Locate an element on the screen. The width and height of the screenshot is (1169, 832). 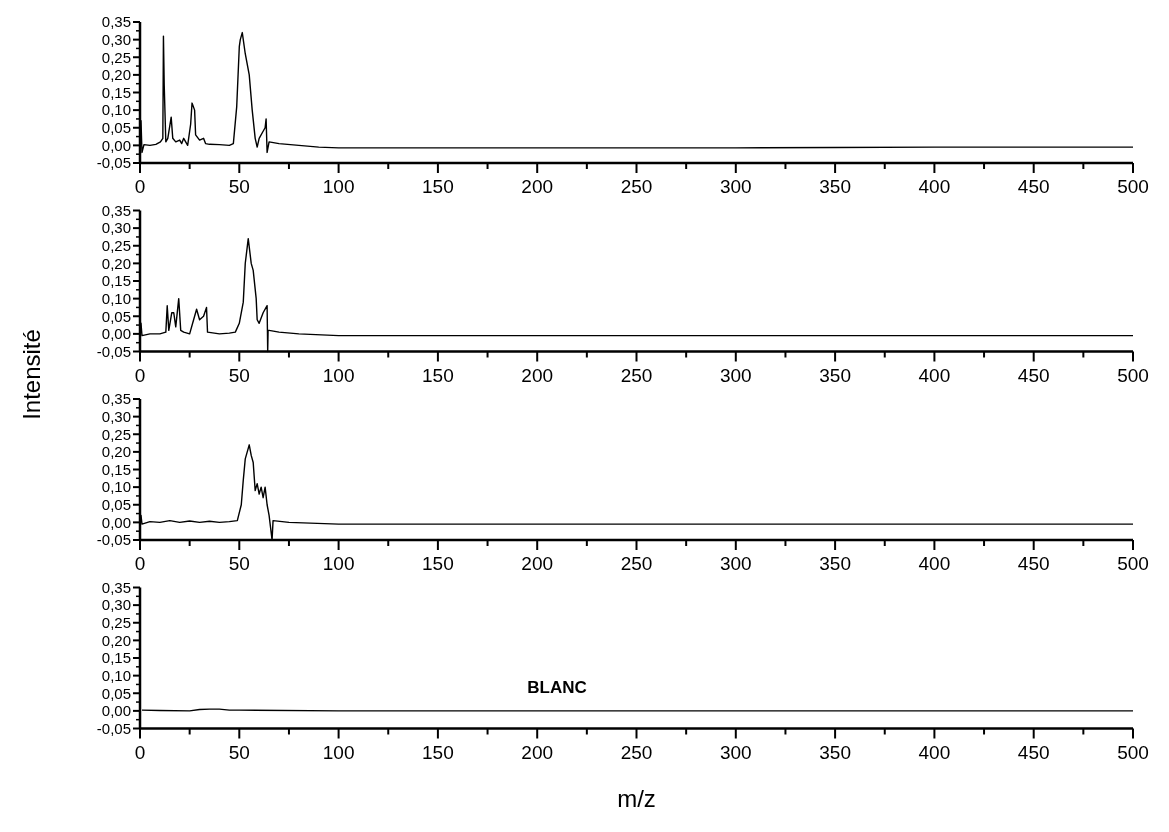
y-axis-title: Intensité is located at coordinates (31, 374).